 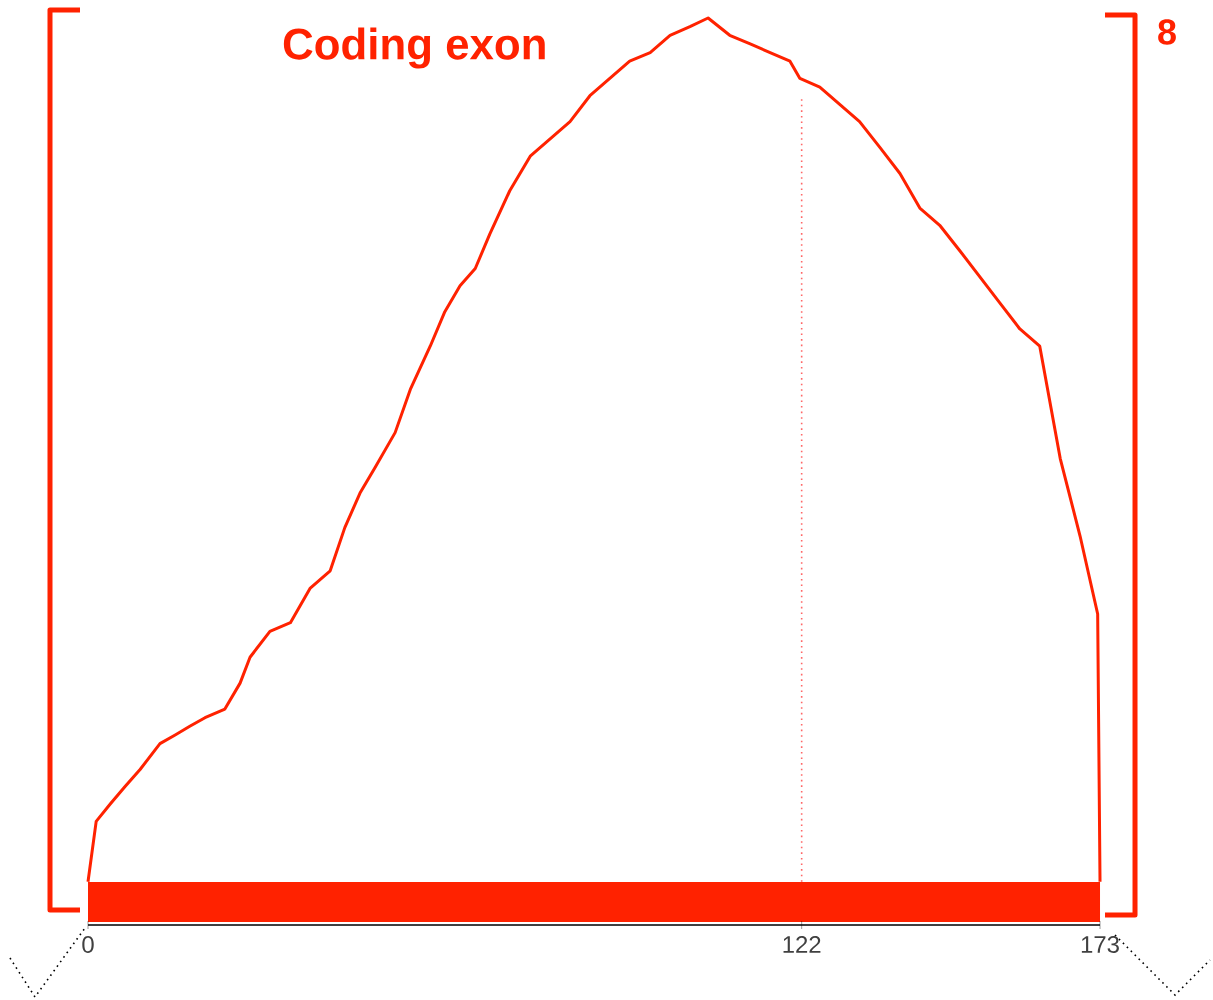 What do you see at coordinates (414, 48) in the screenshot?
I see `chart-title: Coding exon` at bounding box center [414, 48].